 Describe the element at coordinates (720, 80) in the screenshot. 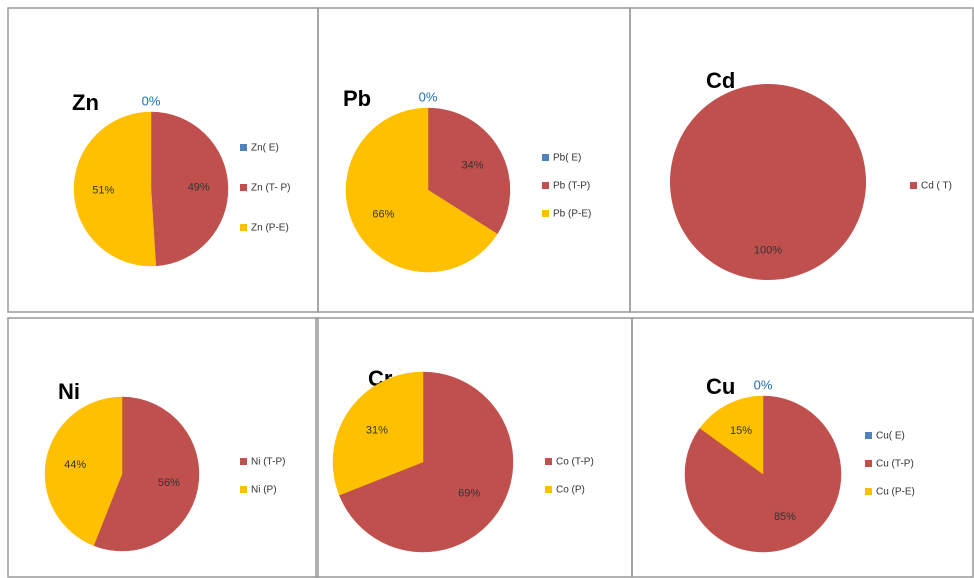

I see `chart-title: Cd` at that location.